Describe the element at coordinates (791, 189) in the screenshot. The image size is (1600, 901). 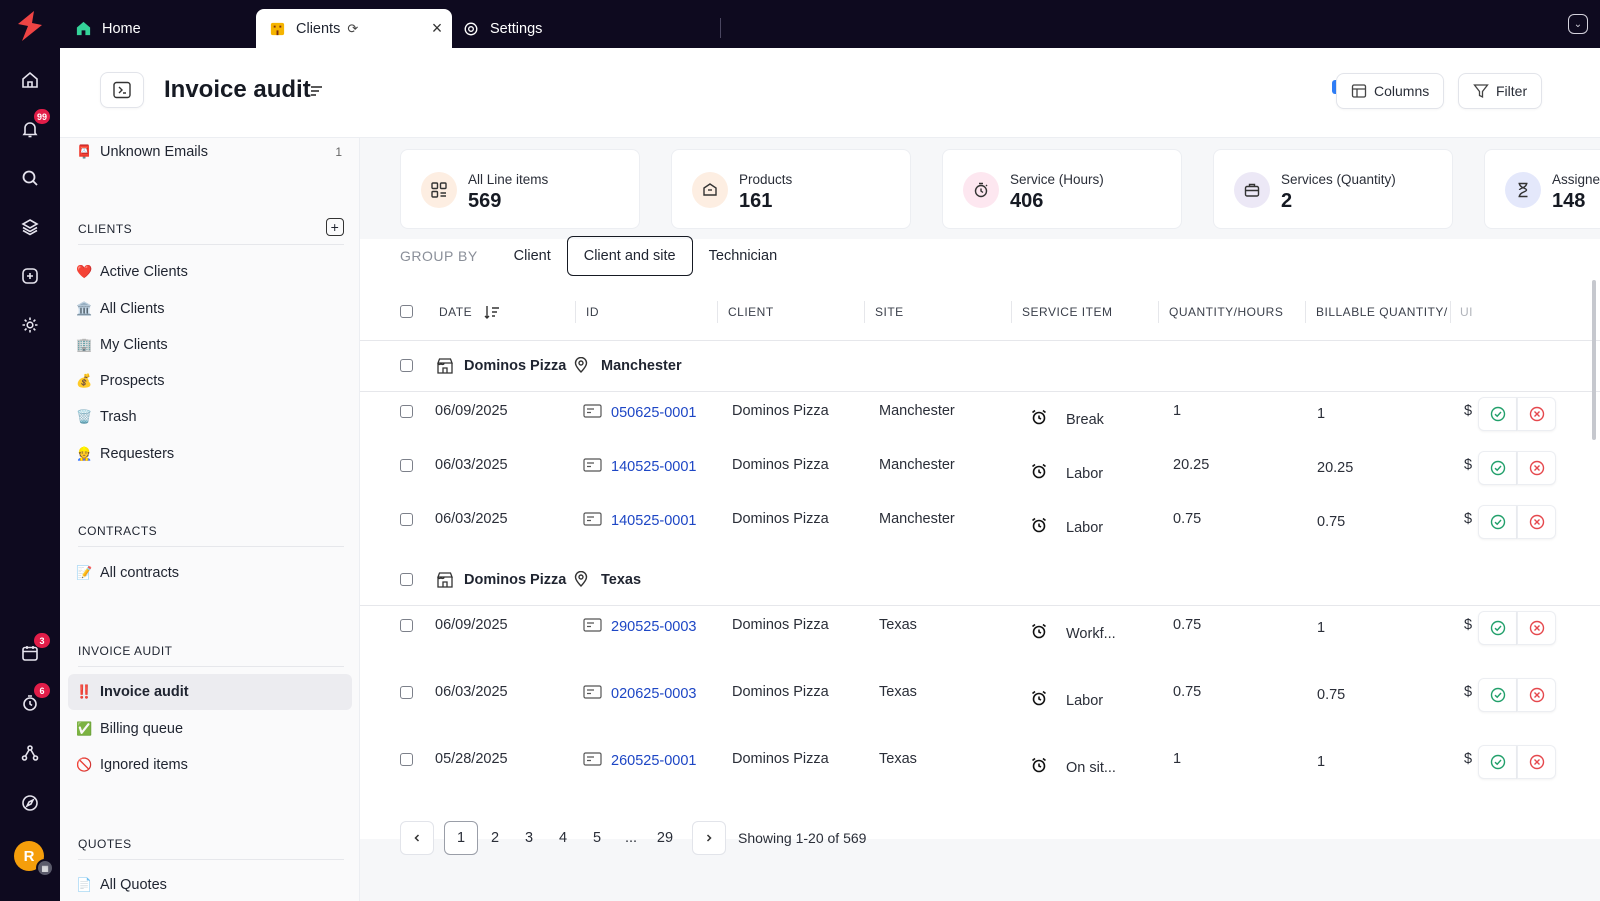
I see `stat-card-products: Products 161` at that location.